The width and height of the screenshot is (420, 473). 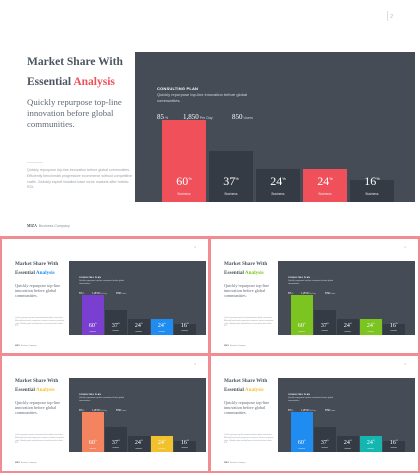 What do you see at coordinates (387, 16) in the screenshot?
I see `page-number-divider` at bounding box center [387, 16].